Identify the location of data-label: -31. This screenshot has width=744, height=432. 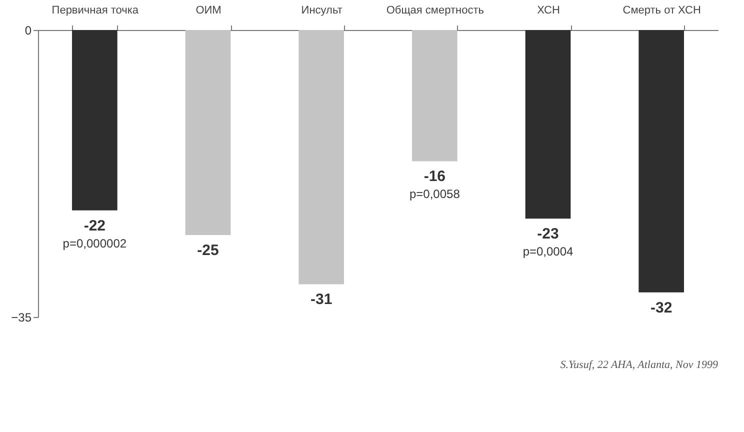
(321, 299).